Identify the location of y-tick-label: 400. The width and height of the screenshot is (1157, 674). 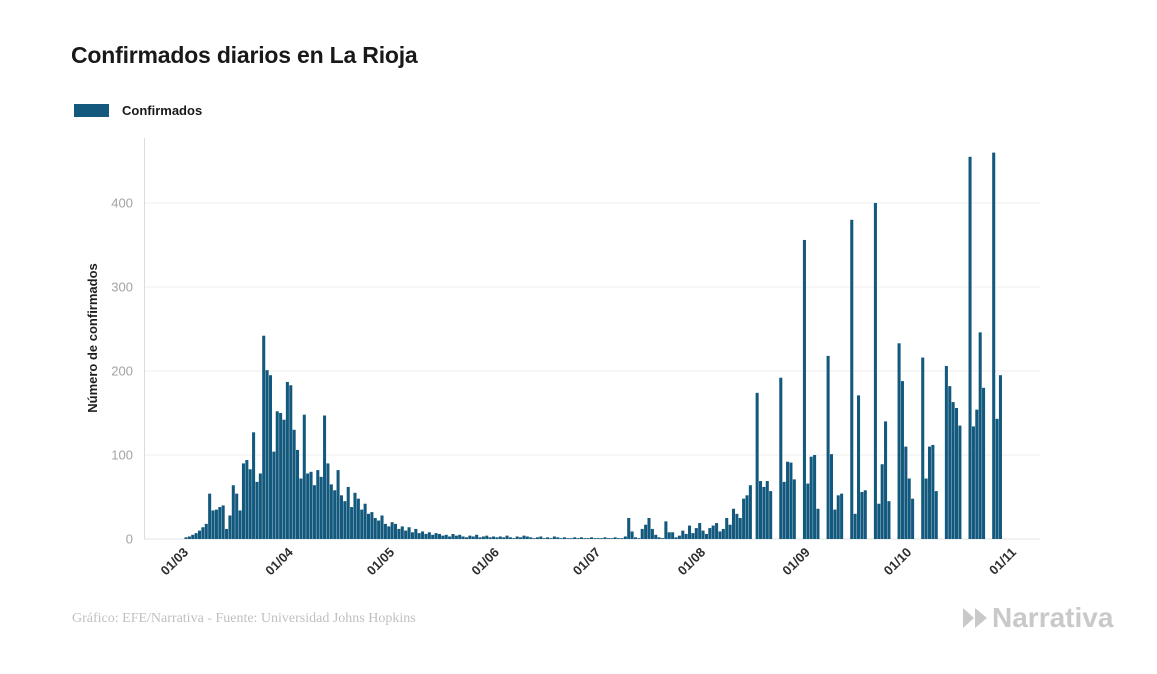
(122, 203).